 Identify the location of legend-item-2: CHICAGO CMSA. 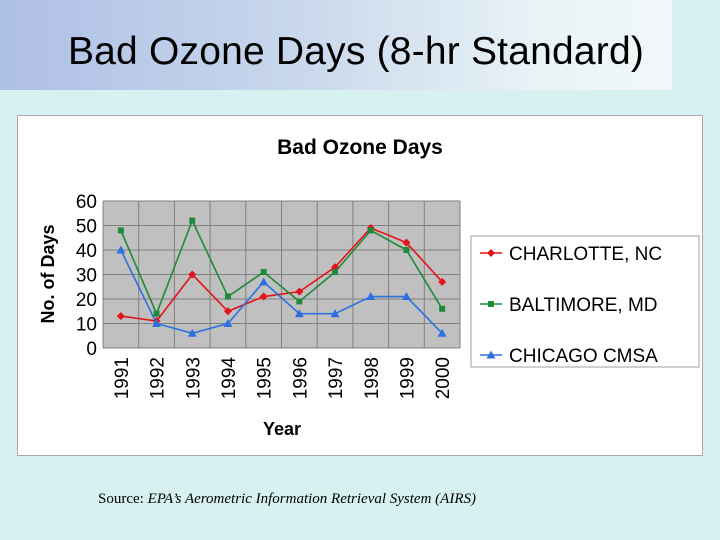
(569, 356).